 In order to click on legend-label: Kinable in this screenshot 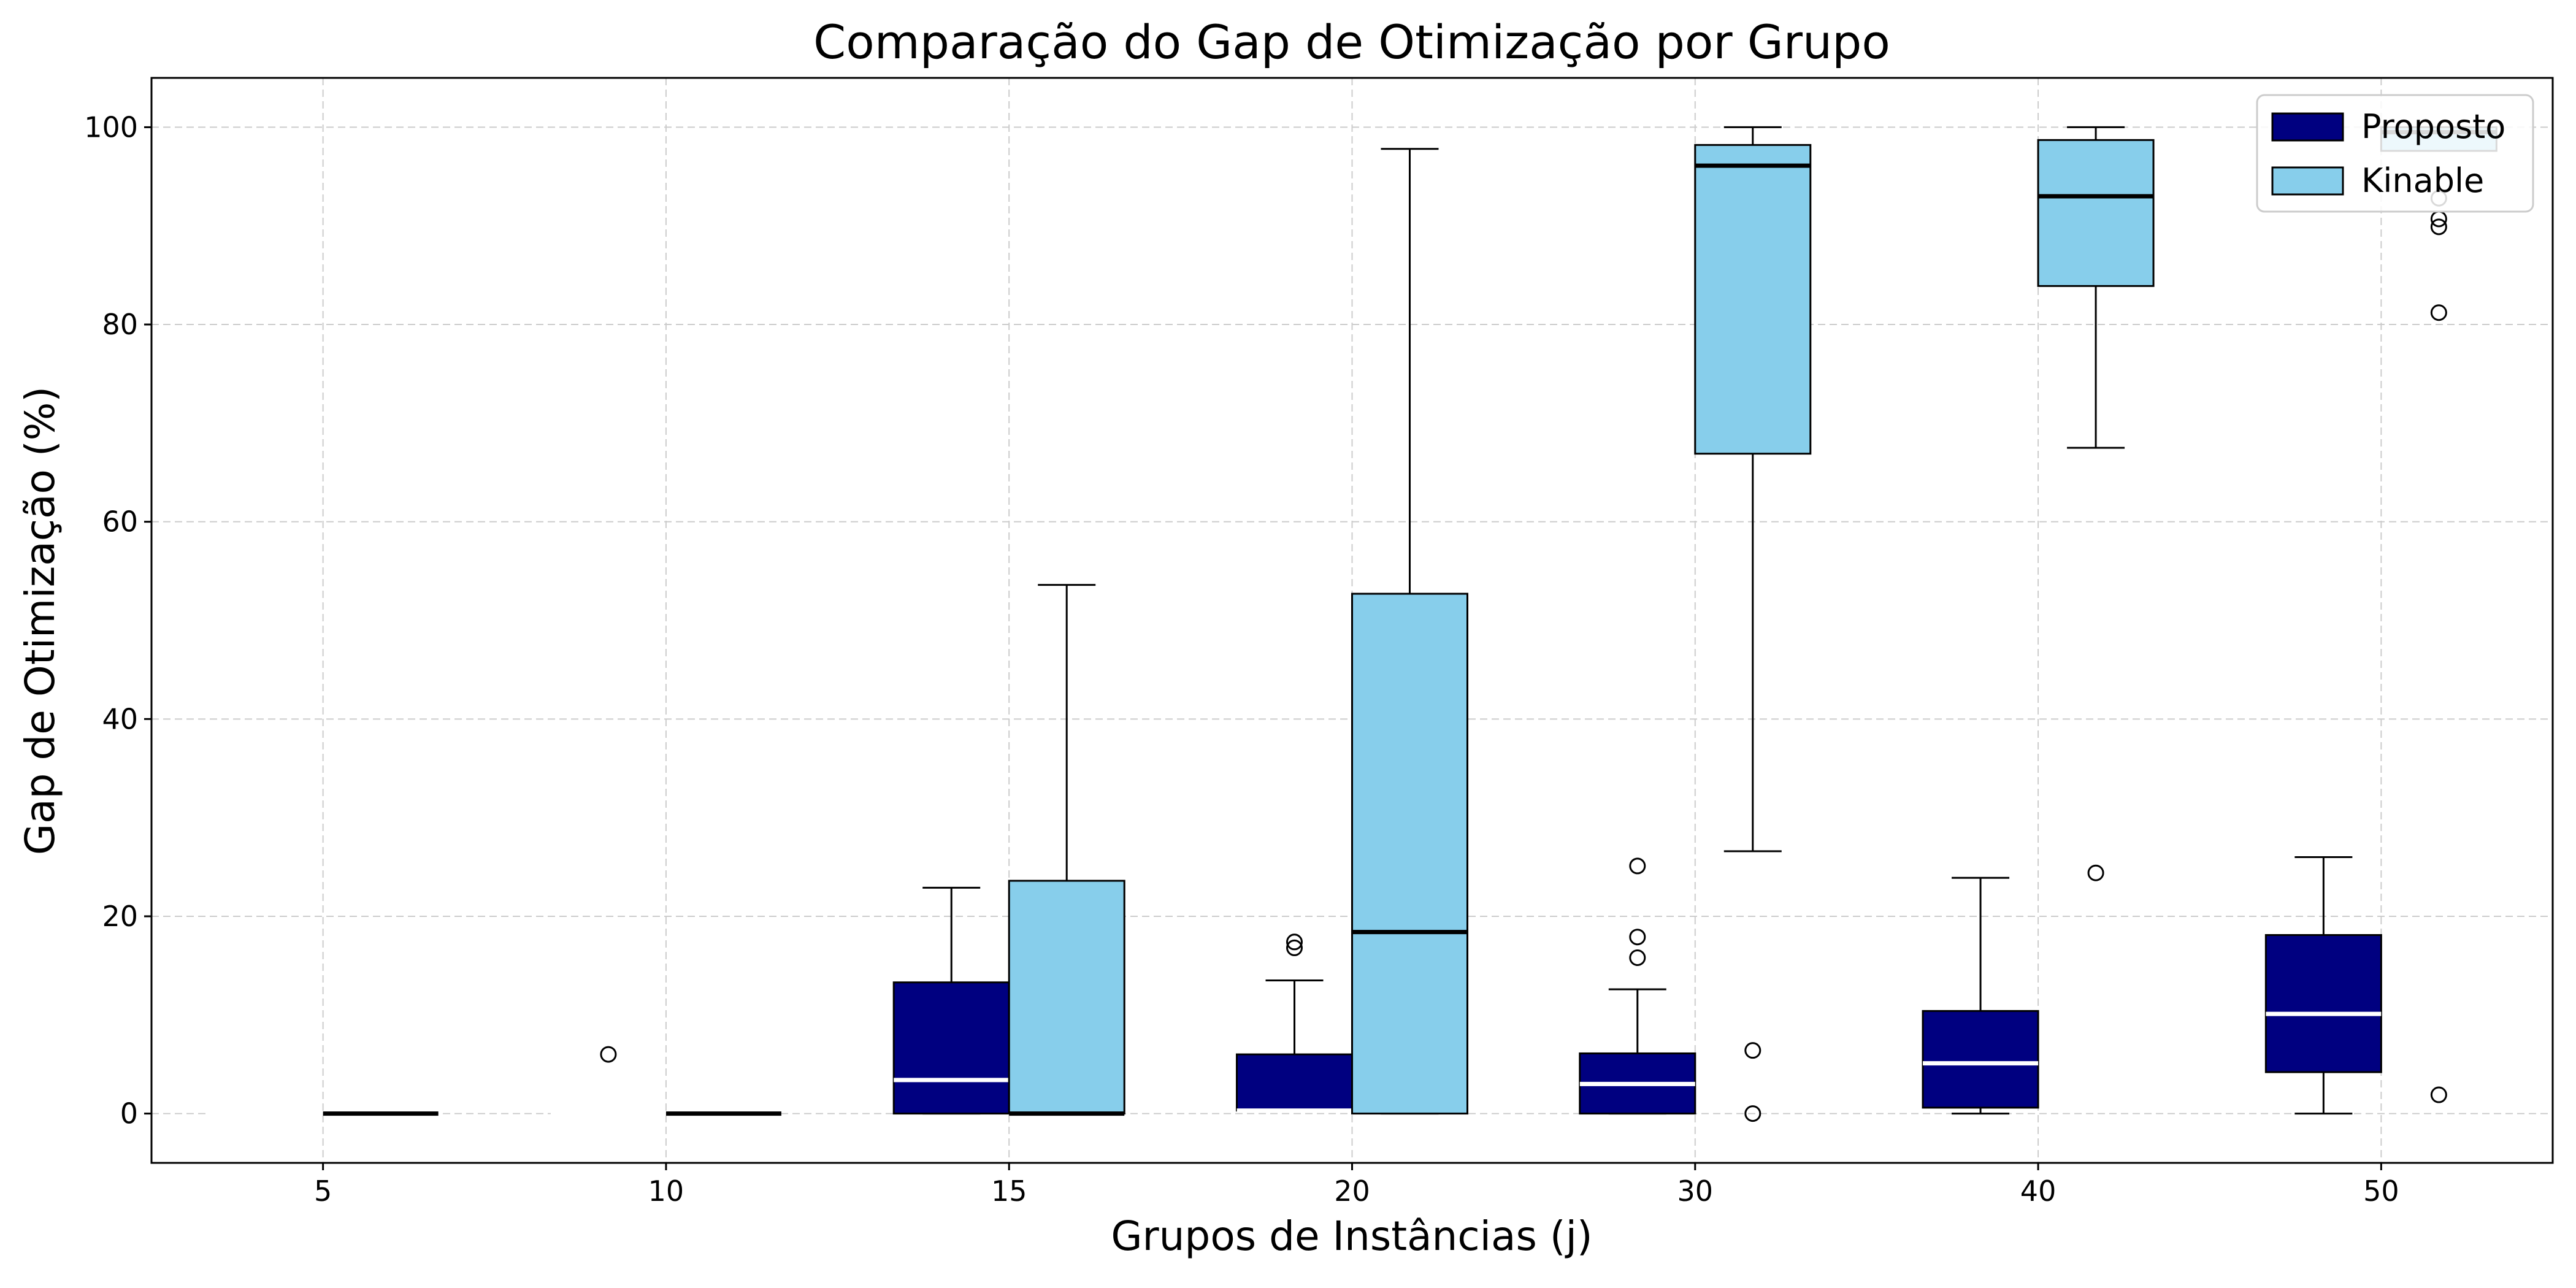, I will do `click(2422, 180)`.